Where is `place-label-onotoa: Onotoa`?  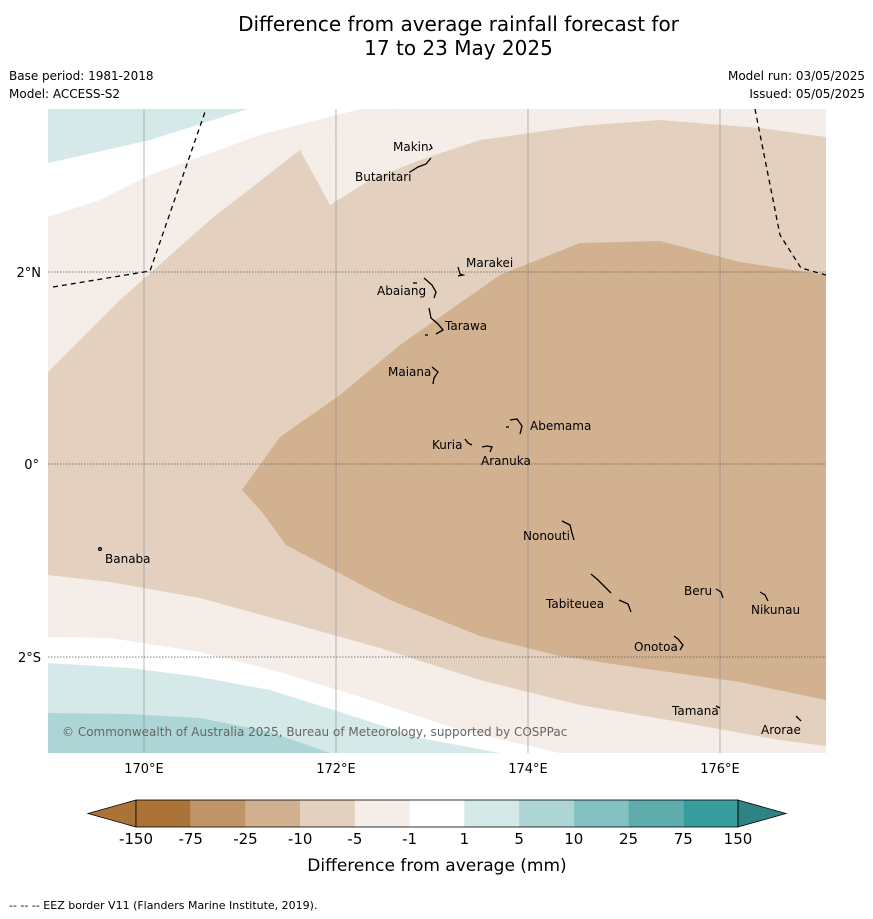
place-label-onotoa: Onotoa is located at coordinates (656, 647).